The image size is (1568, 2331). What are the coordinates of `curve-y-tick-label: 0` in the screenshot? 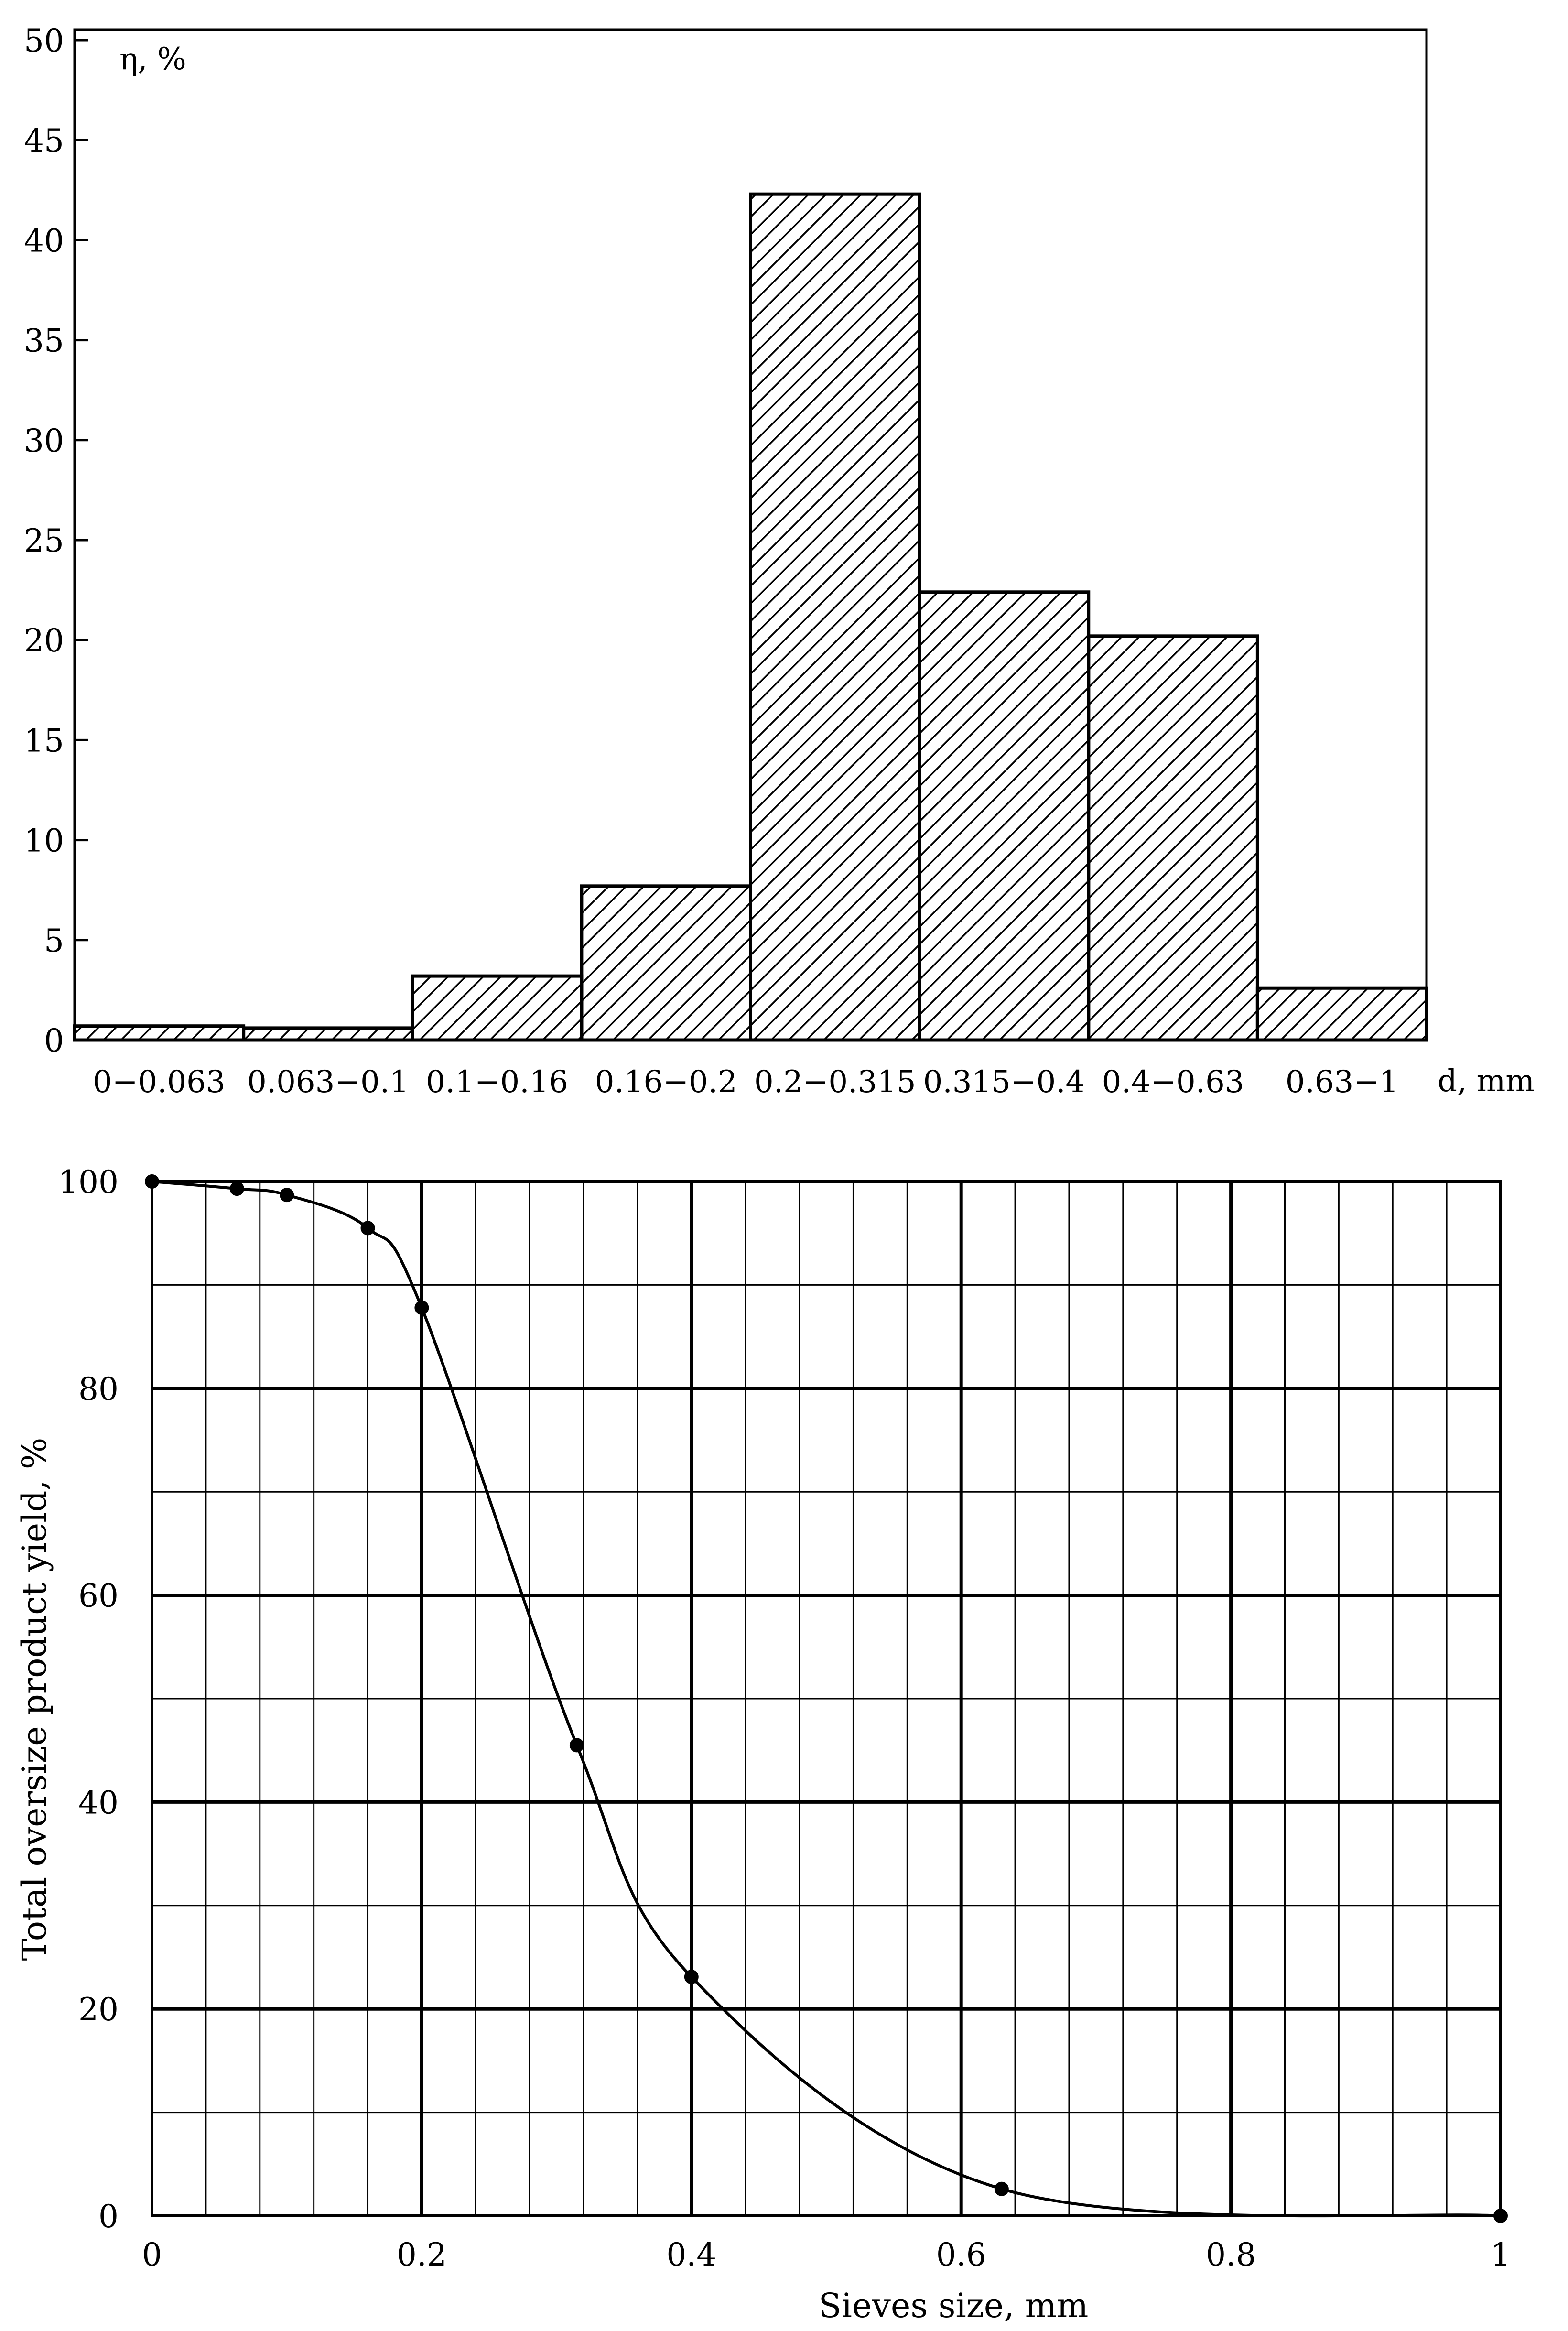 It's located at (108, 2216).